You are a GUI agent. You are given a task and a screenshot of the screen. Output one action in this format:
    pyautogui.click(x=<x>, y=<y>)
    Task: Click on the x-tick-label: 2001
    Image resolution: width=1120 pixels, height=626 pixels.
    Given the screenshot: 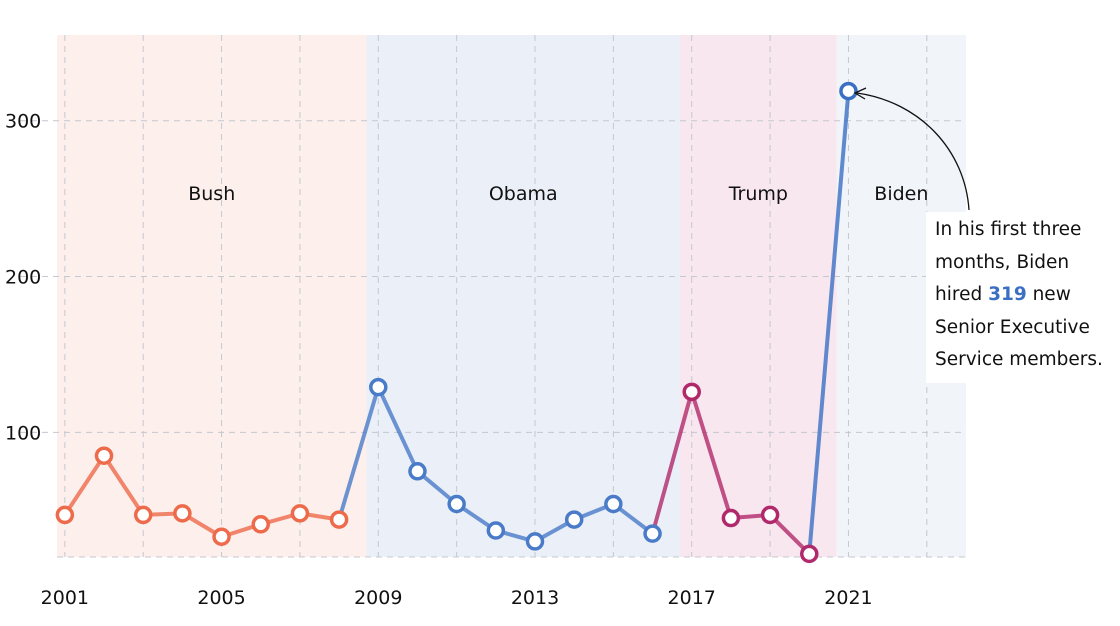 What is the action you would take?
    pyautogui.click(x=65, y=598)
    